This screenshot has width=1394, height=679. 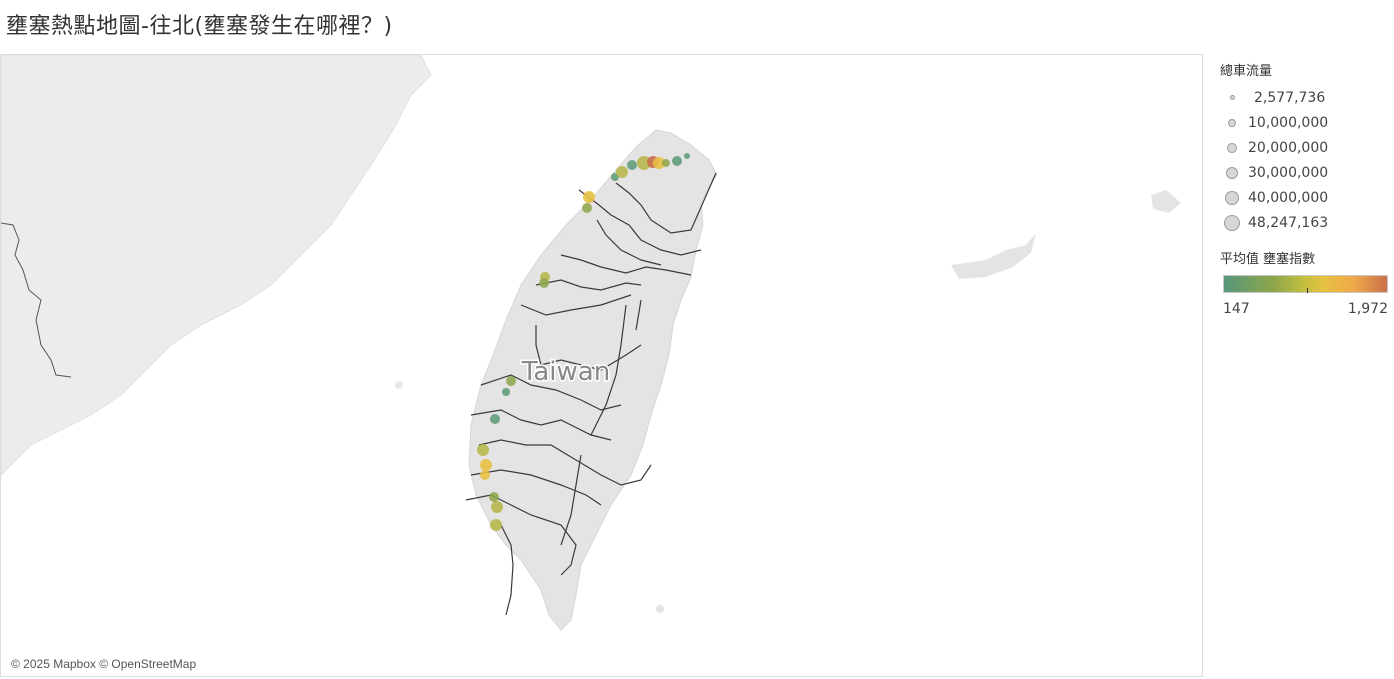 What do you see at coordinates (36, 300) in the screenshot?
I see `mainland-border` at bounding box center [36, 300].